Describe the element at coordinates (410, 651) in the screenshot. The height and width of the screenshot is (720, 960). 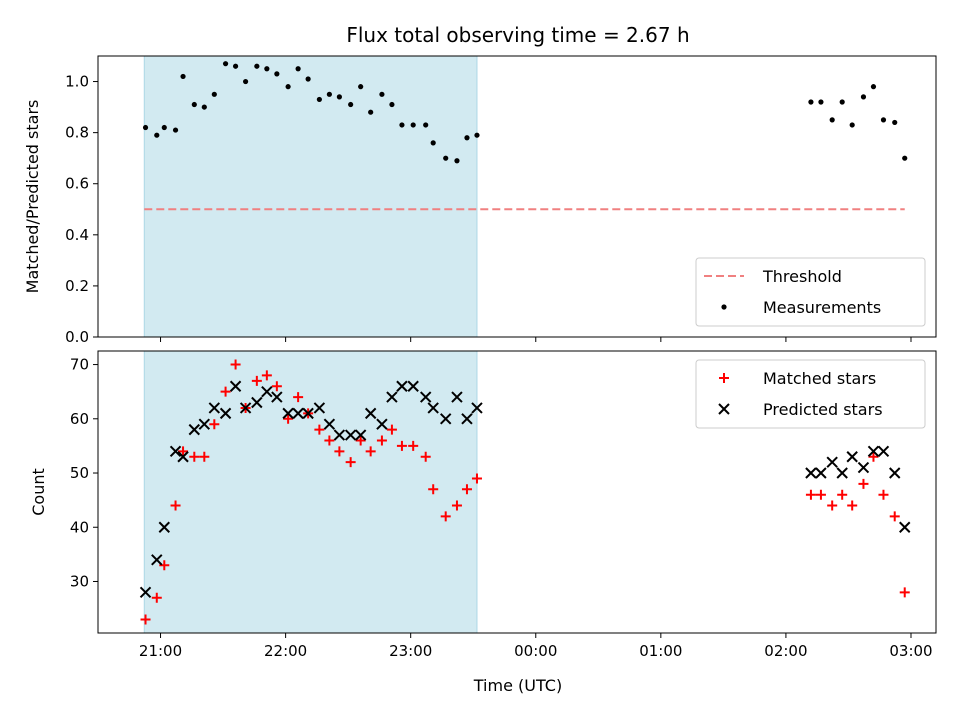
I see `x-tick-label: 23:00` at that location.